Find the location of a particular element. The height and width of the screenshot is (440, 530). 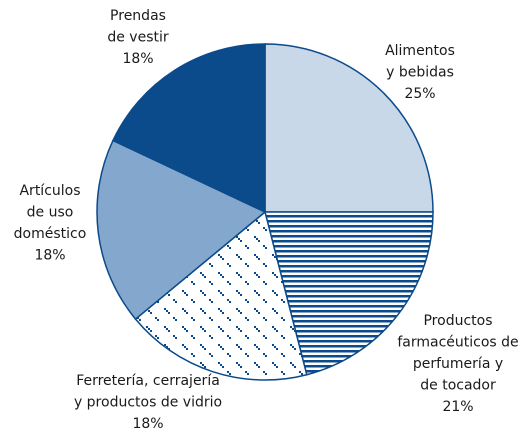

slice-label: Alimentos y bebidas is located at coordinates (420, 62).